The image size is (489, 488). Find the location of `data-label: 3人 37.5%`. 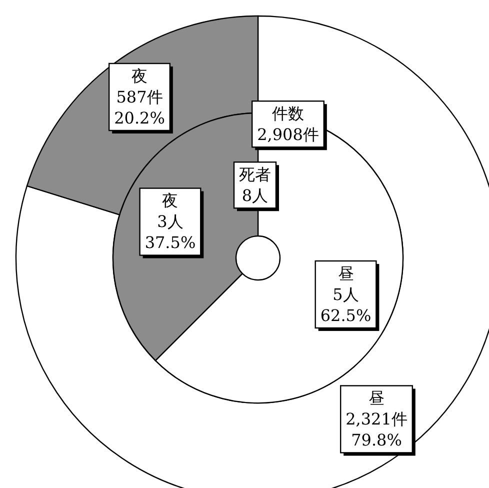

data-label: 3人 37.5% is located at coordinates (170, 232).